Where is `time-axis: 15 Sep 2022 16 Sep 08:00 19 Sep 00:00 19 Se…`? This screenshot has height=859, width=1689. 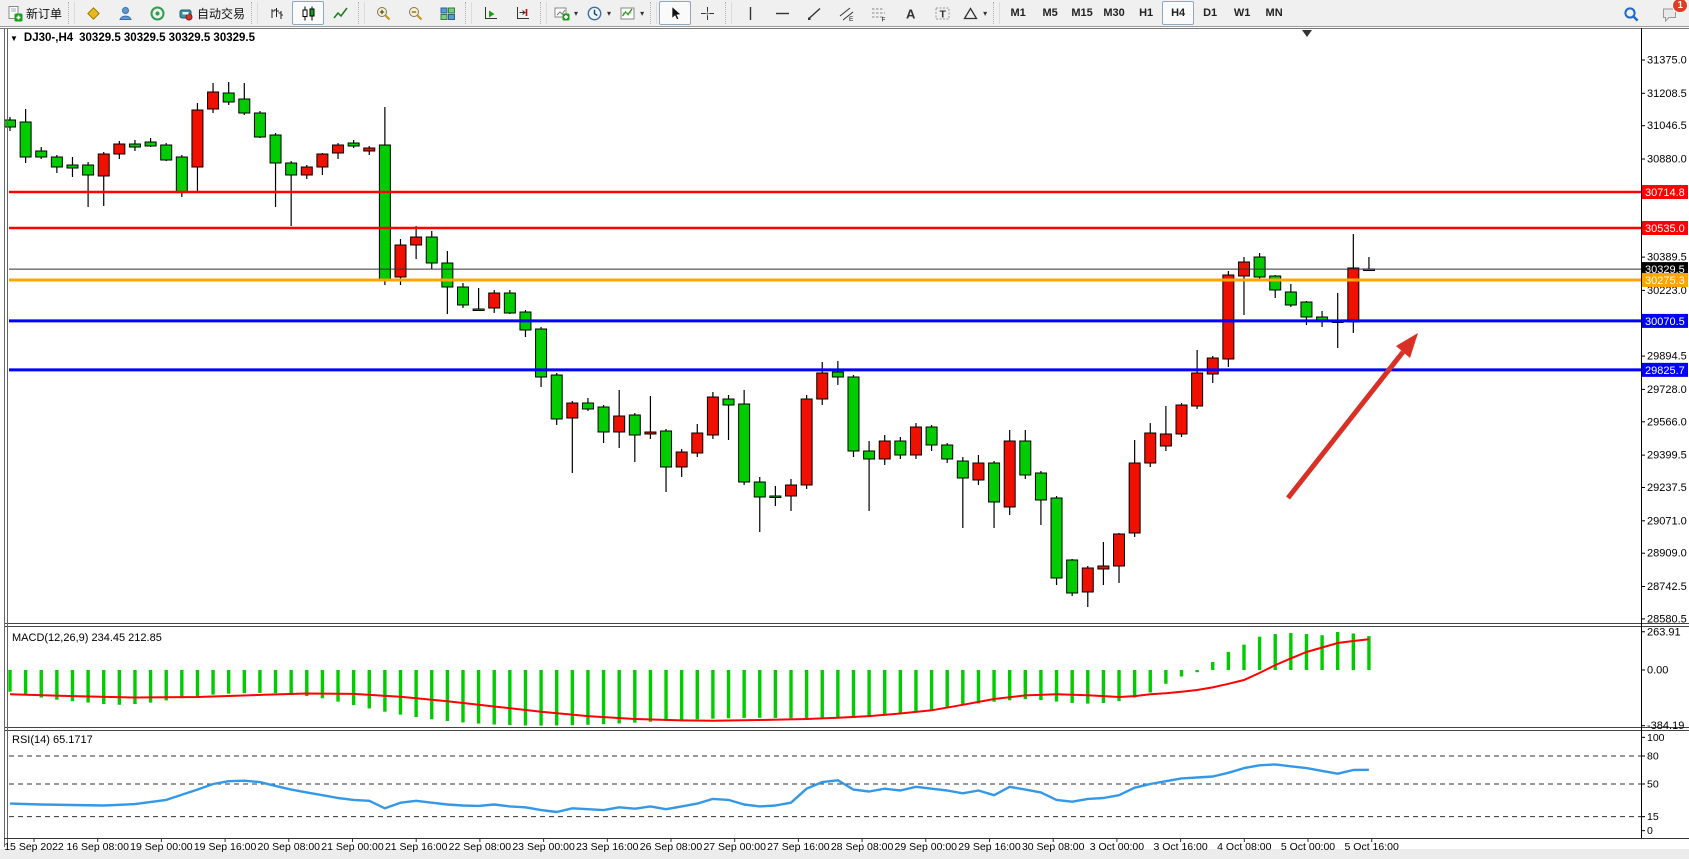 time-axis: 15 Sep 2022 16 Sep 08:00 19 Sep 00:00 19 Se… is located at coordinates (701, 845).